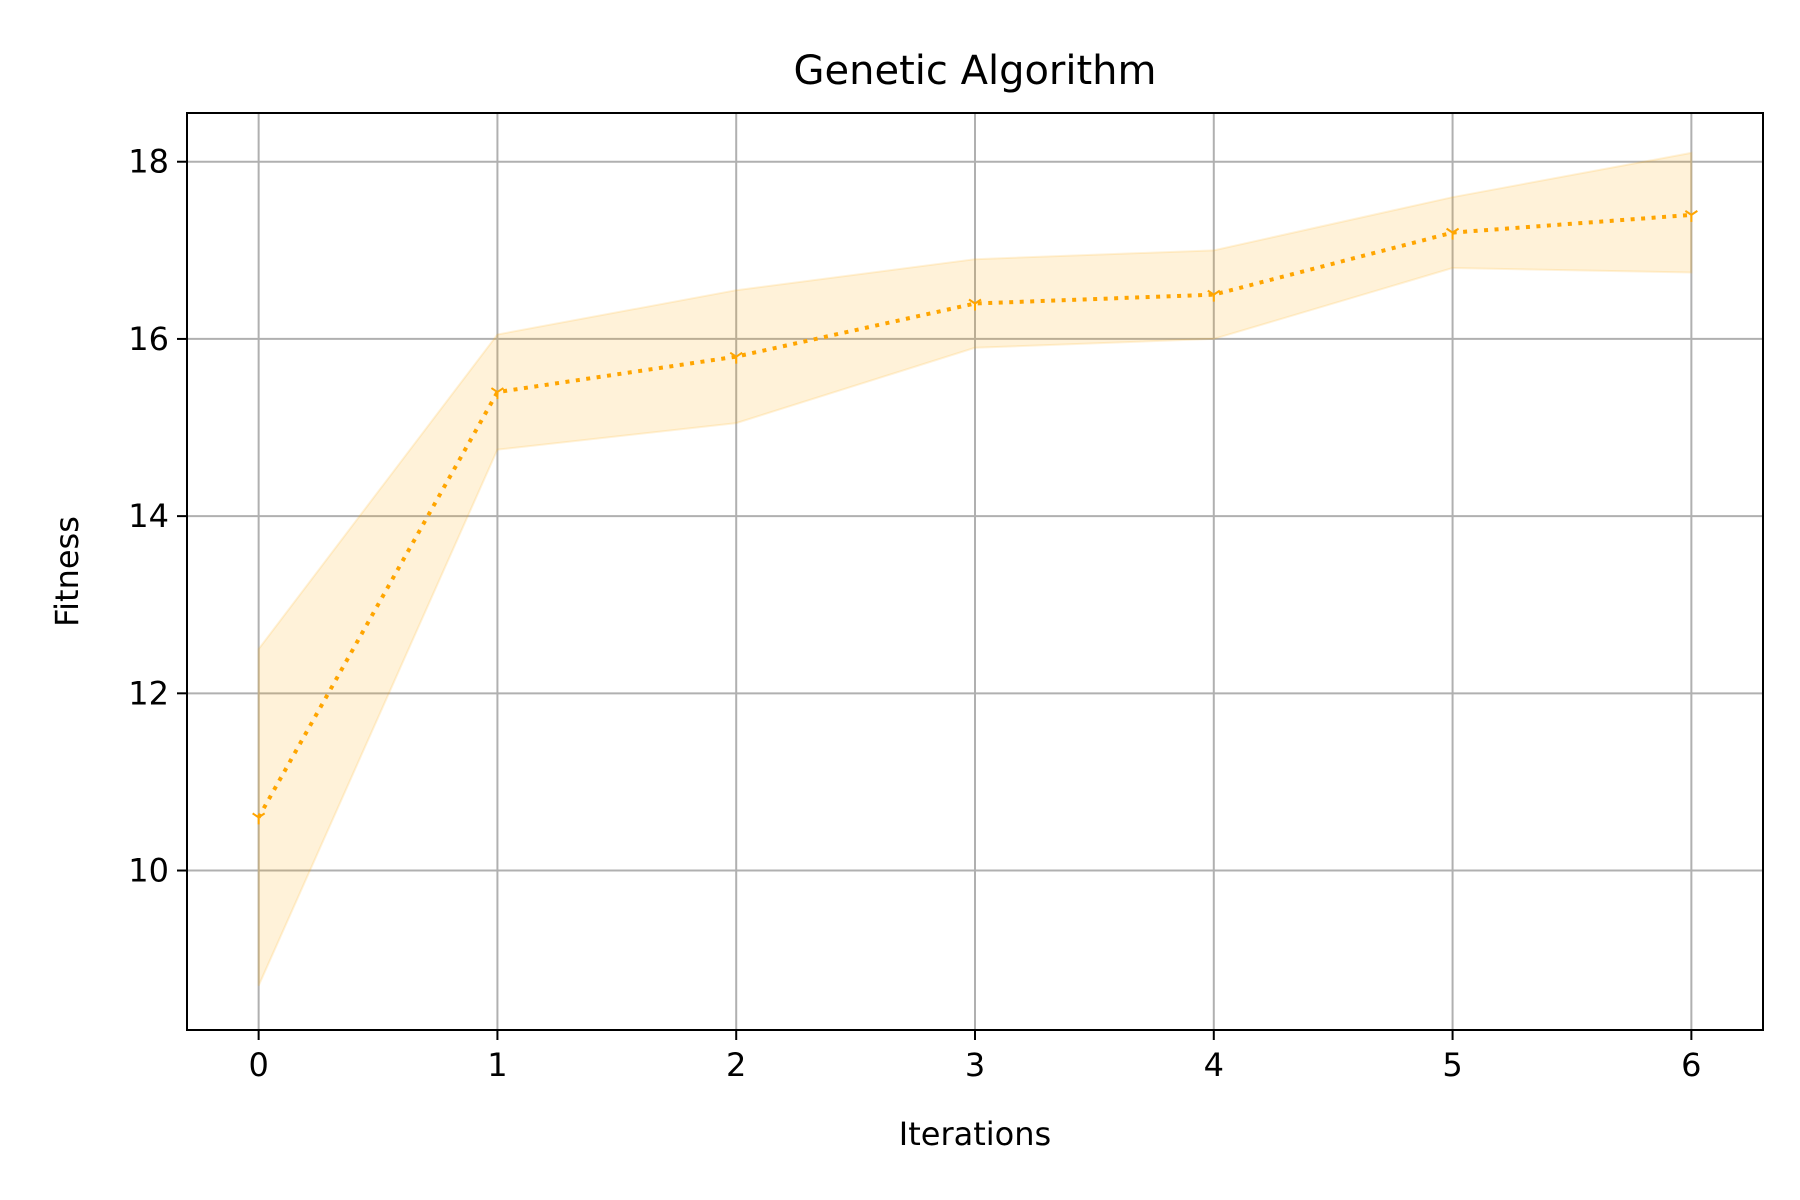 This screenshot has width=1800, height=1200. Describe the element at coordinates (67, 571) in the screenshot. I see `y-axis-label: Fitness` at that location.